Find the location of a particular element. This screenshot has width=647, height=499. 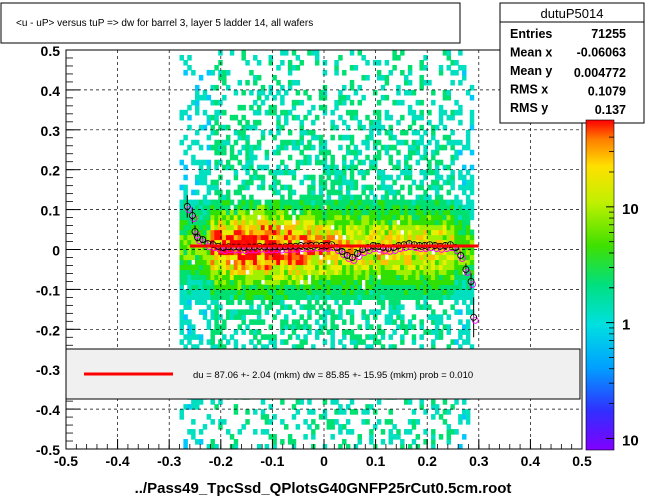

y-tick-label: 0.1 is located at coordinates (51, 211).